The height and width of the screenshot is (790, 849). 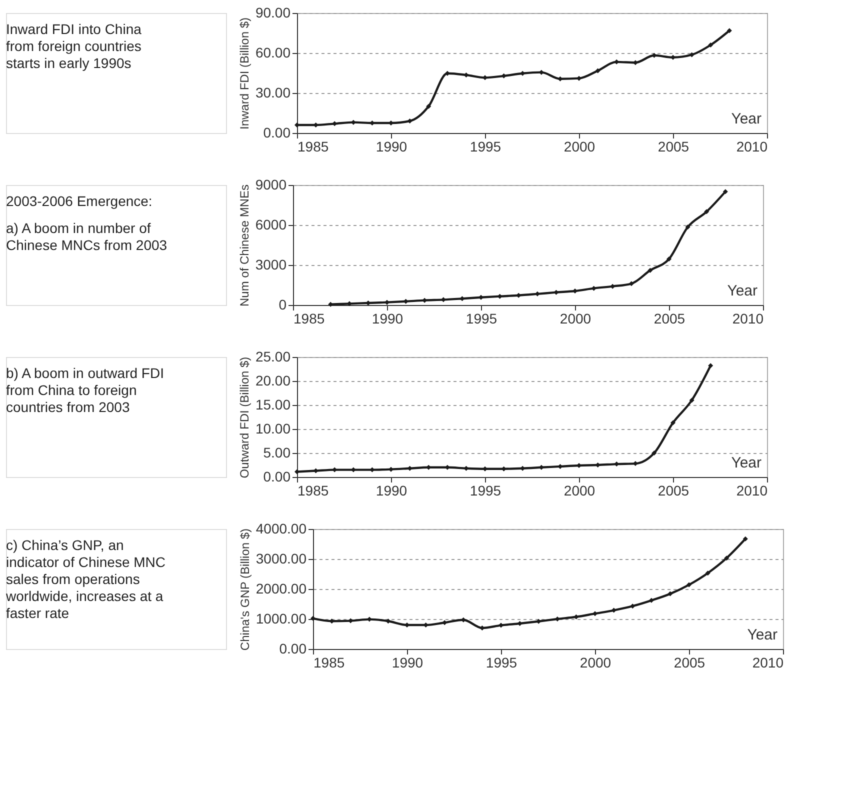 I want to click on y-axis-title: China's GNP (Billion $), so click(x=245, y=589).